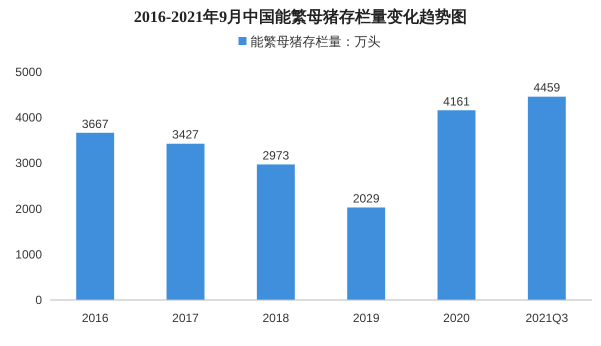 This screenshot has width=601, height=346. I want to click on data-label: 4161, so click(456, 101).